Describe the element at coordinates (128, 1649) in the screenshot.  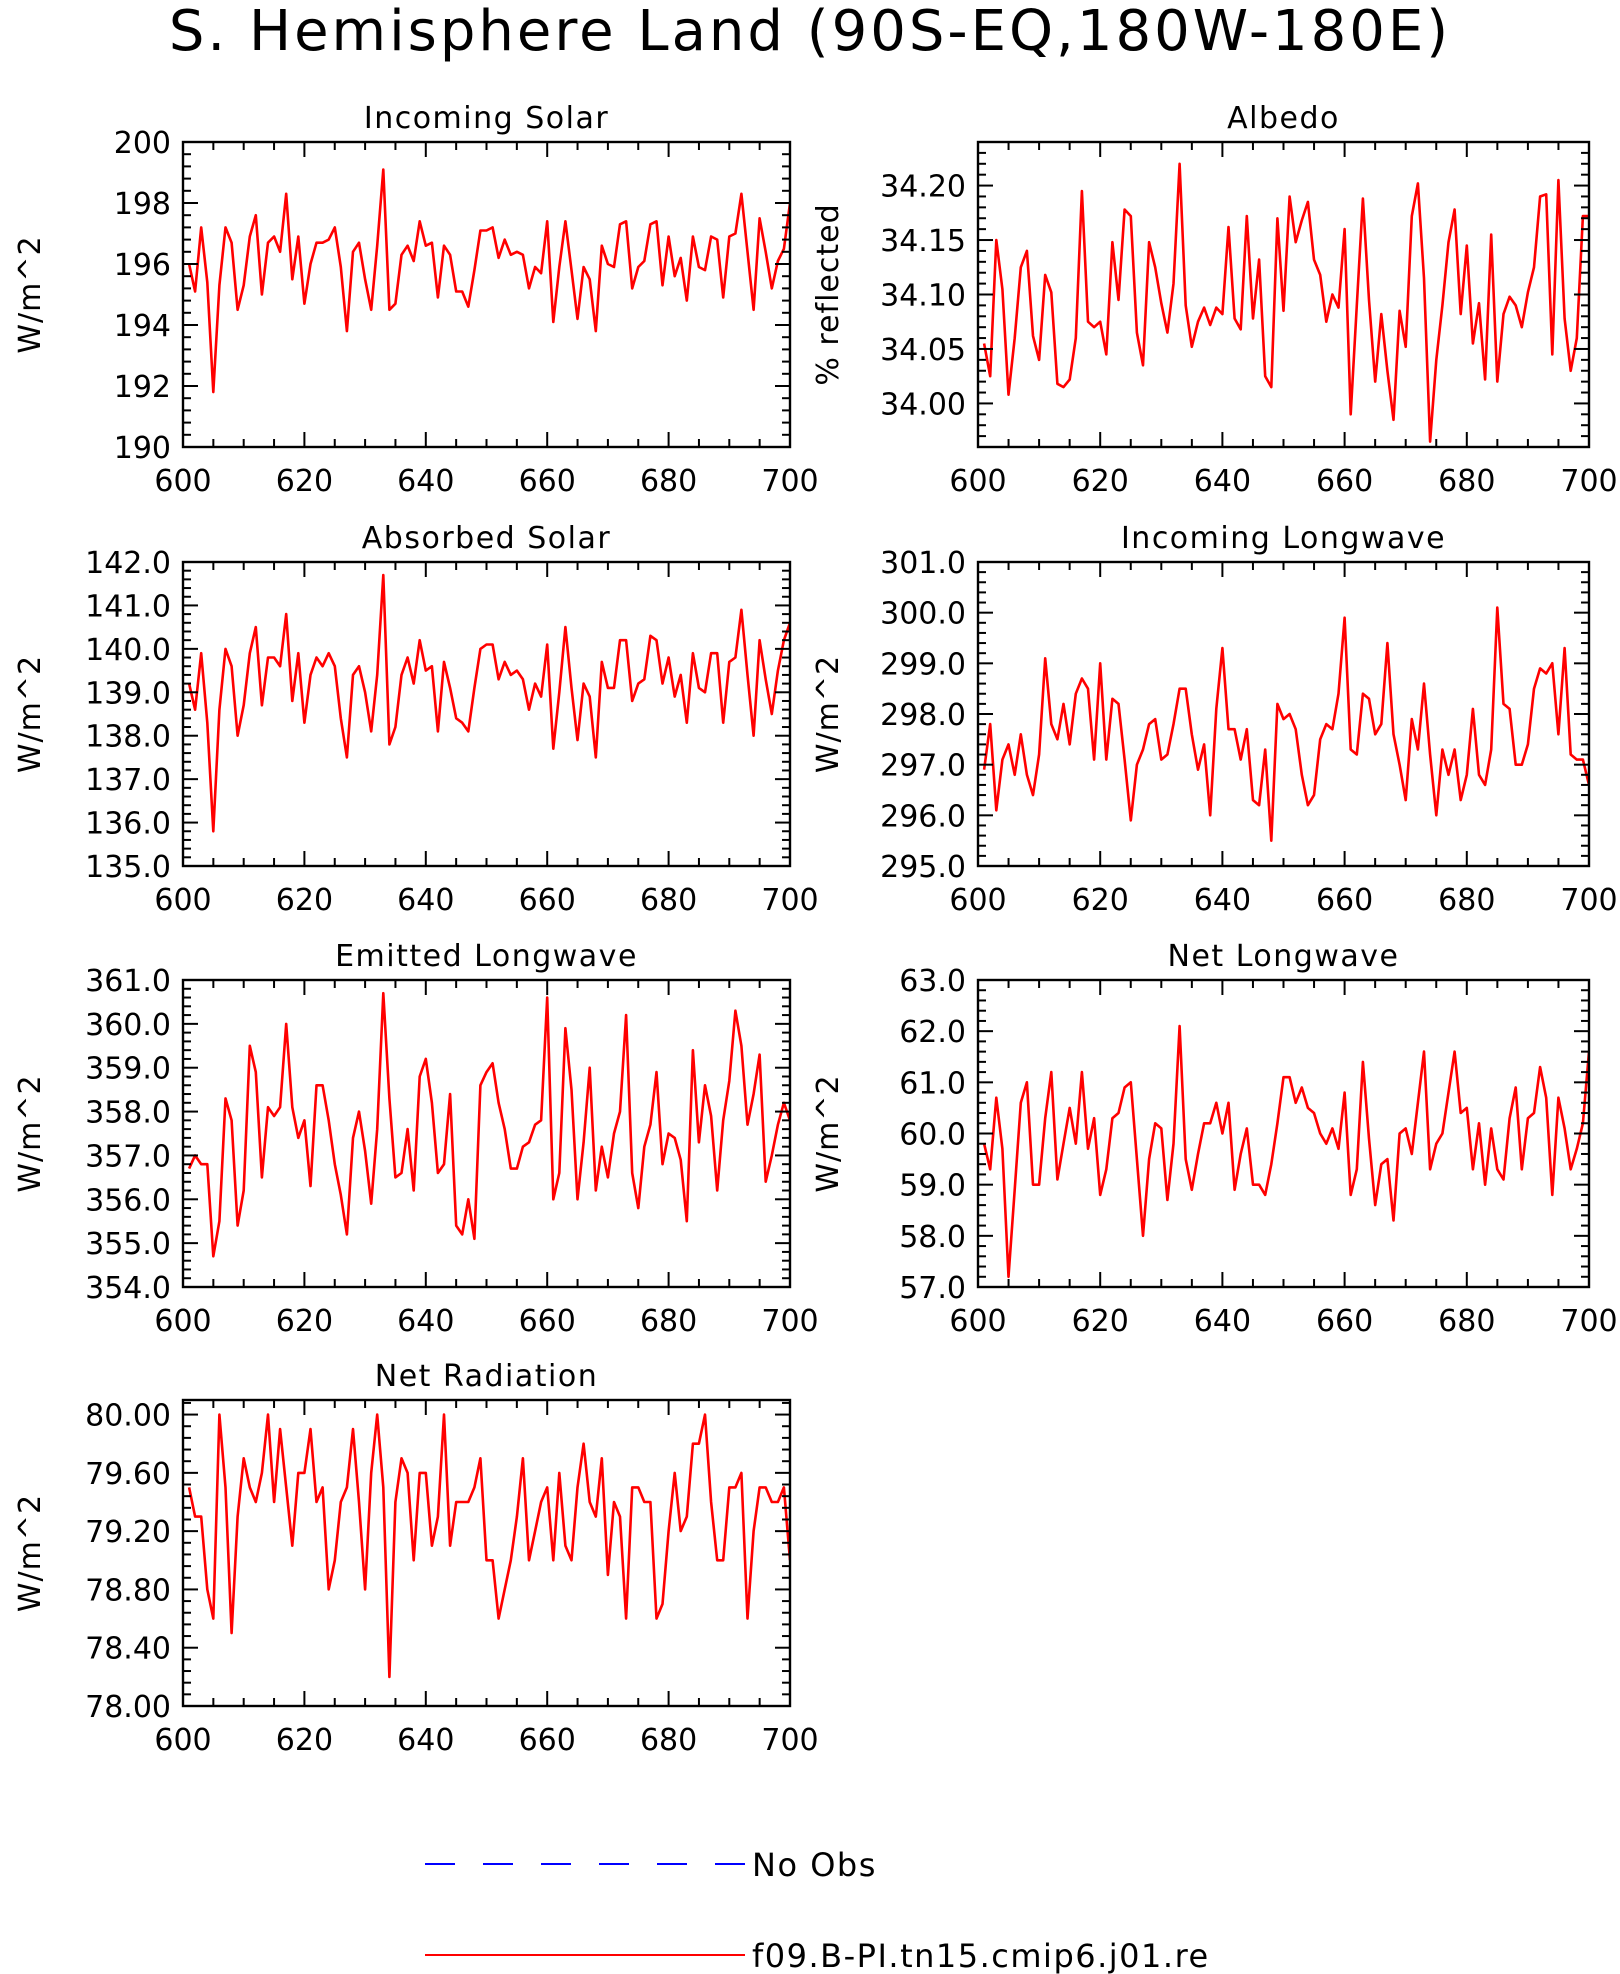
I see `y-tick-label: 78.40` at that location.